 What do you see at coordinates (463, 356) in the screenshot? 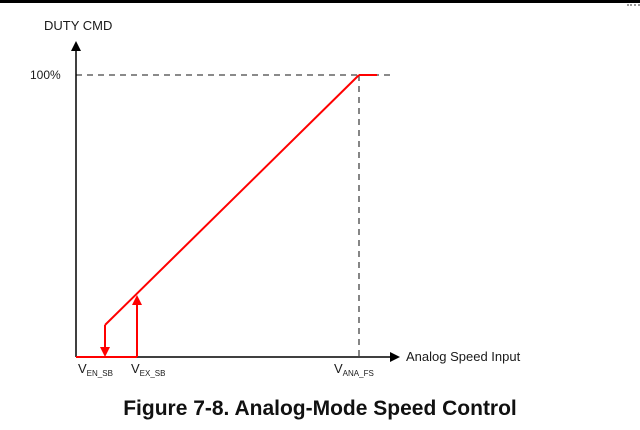
I see `x-axis-label: Analog Speed Input` at bounding box center [463, 356].